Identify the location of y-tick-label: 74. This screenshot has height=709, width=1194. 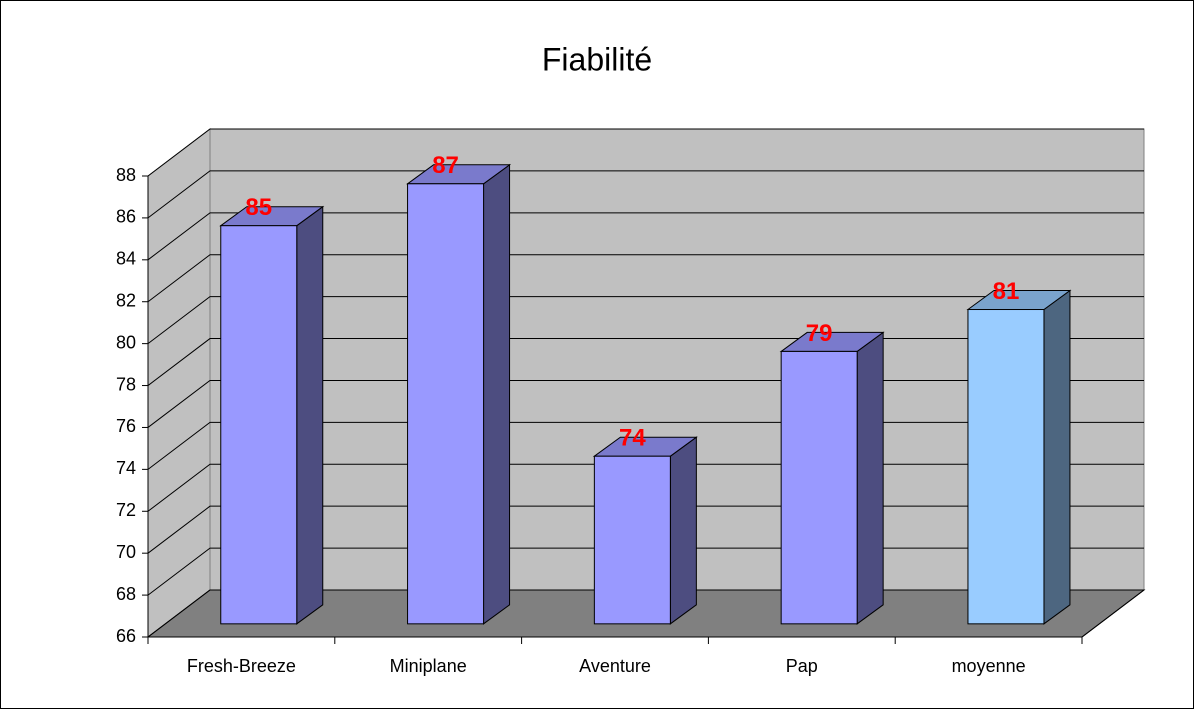
(126, 468).